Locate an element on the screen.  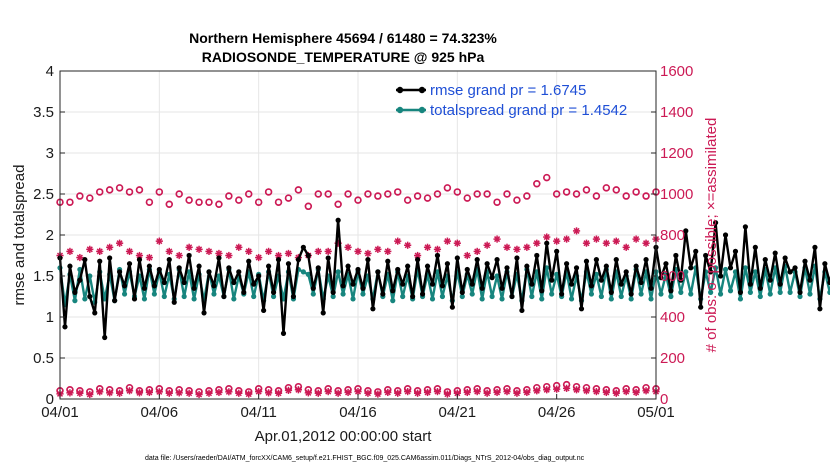
y-axis-right: 0 200 400 600 800 1000 1200 1400 1600 is located at coordinates (672, 235).